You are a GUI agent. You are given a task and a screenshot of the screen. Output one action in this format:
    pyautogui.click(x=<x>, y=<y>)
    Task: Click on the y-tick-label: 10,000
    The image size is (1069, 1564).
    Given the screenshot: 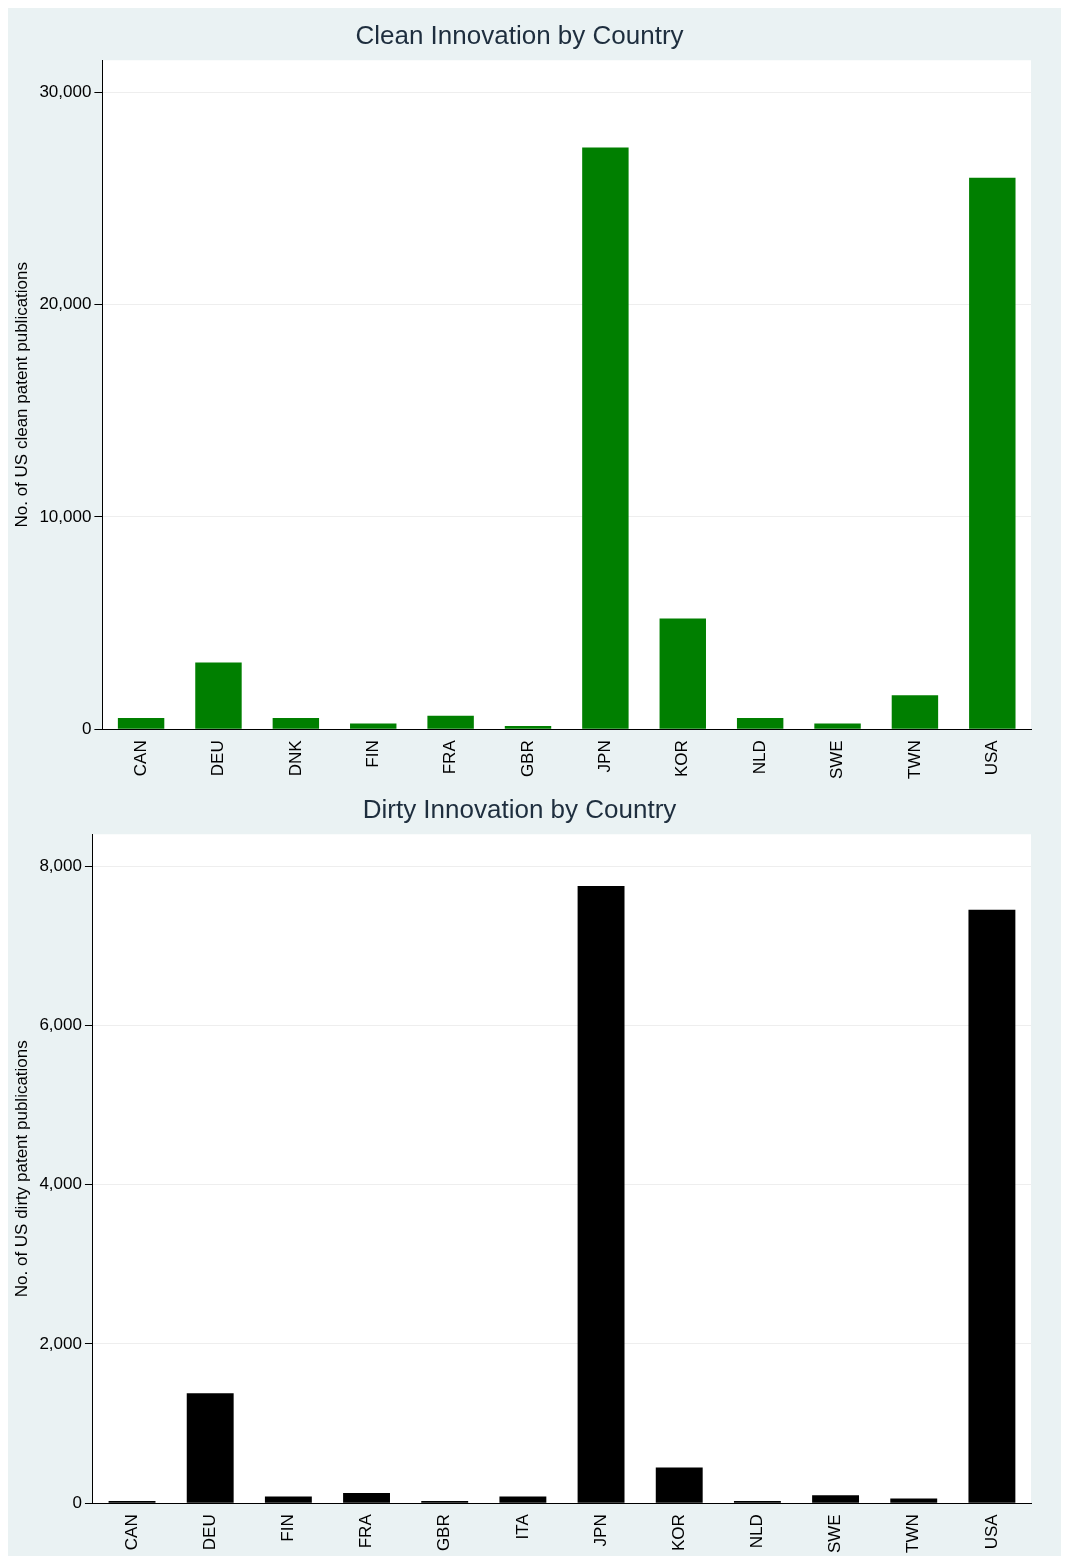 What is the action you would take?
    pyautogui.click(x=65, y=516)
    